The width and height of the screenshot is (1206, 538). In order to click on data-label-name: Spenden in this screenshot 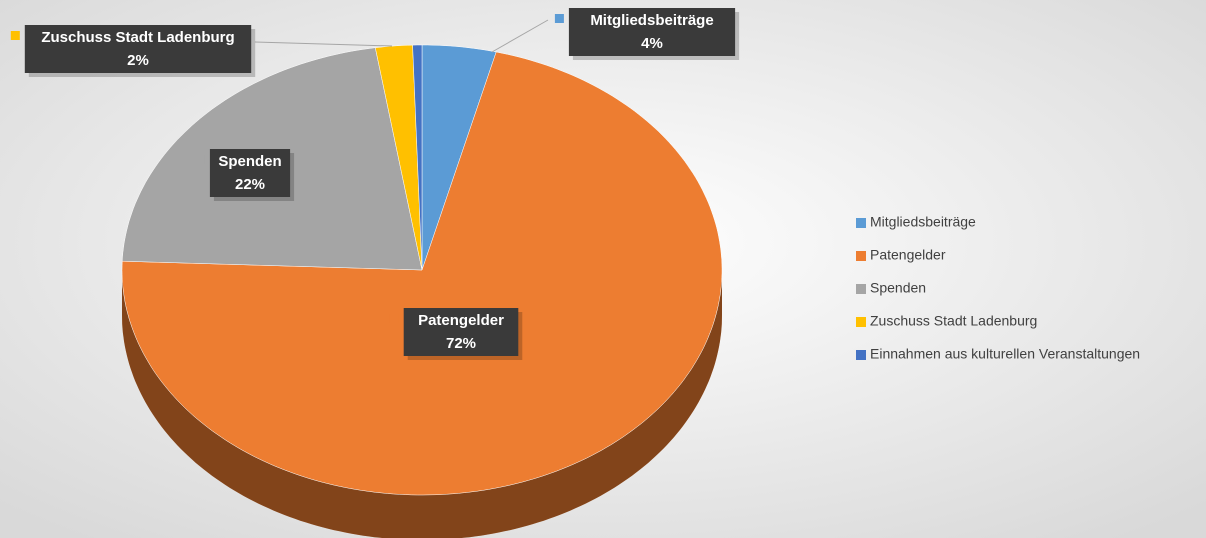, I will do `click(249, 161)`.